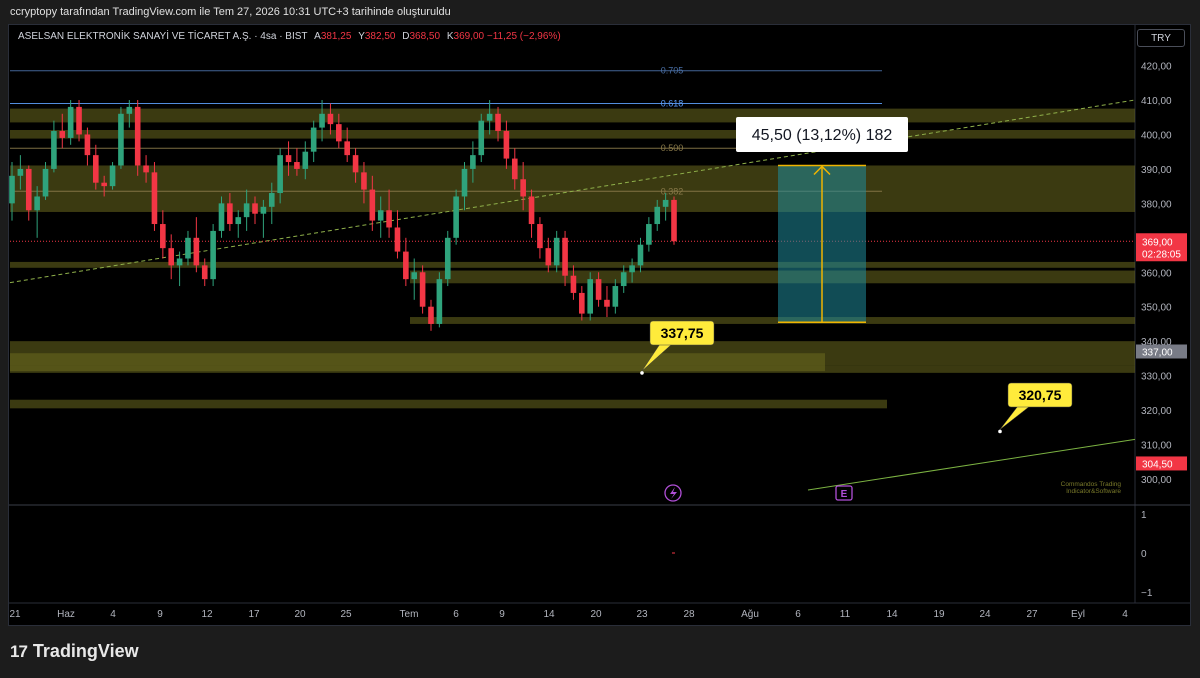 The image size is (1200, 678). What do you see at coordinates (406, 36) in the screenshot?
I see `low-label: D` at bounding box center [406, 36].